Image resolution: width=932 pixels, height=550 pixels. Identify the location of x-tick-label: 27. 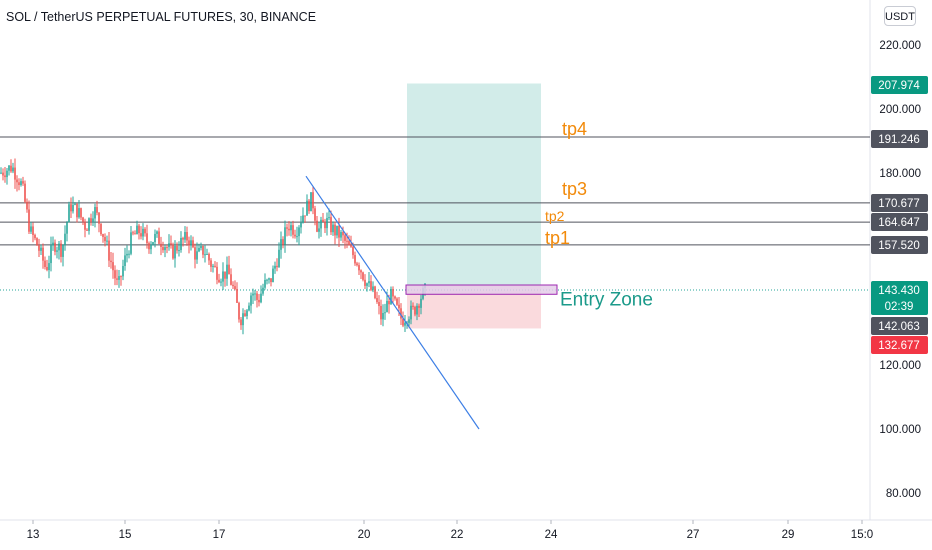
(693, 535).